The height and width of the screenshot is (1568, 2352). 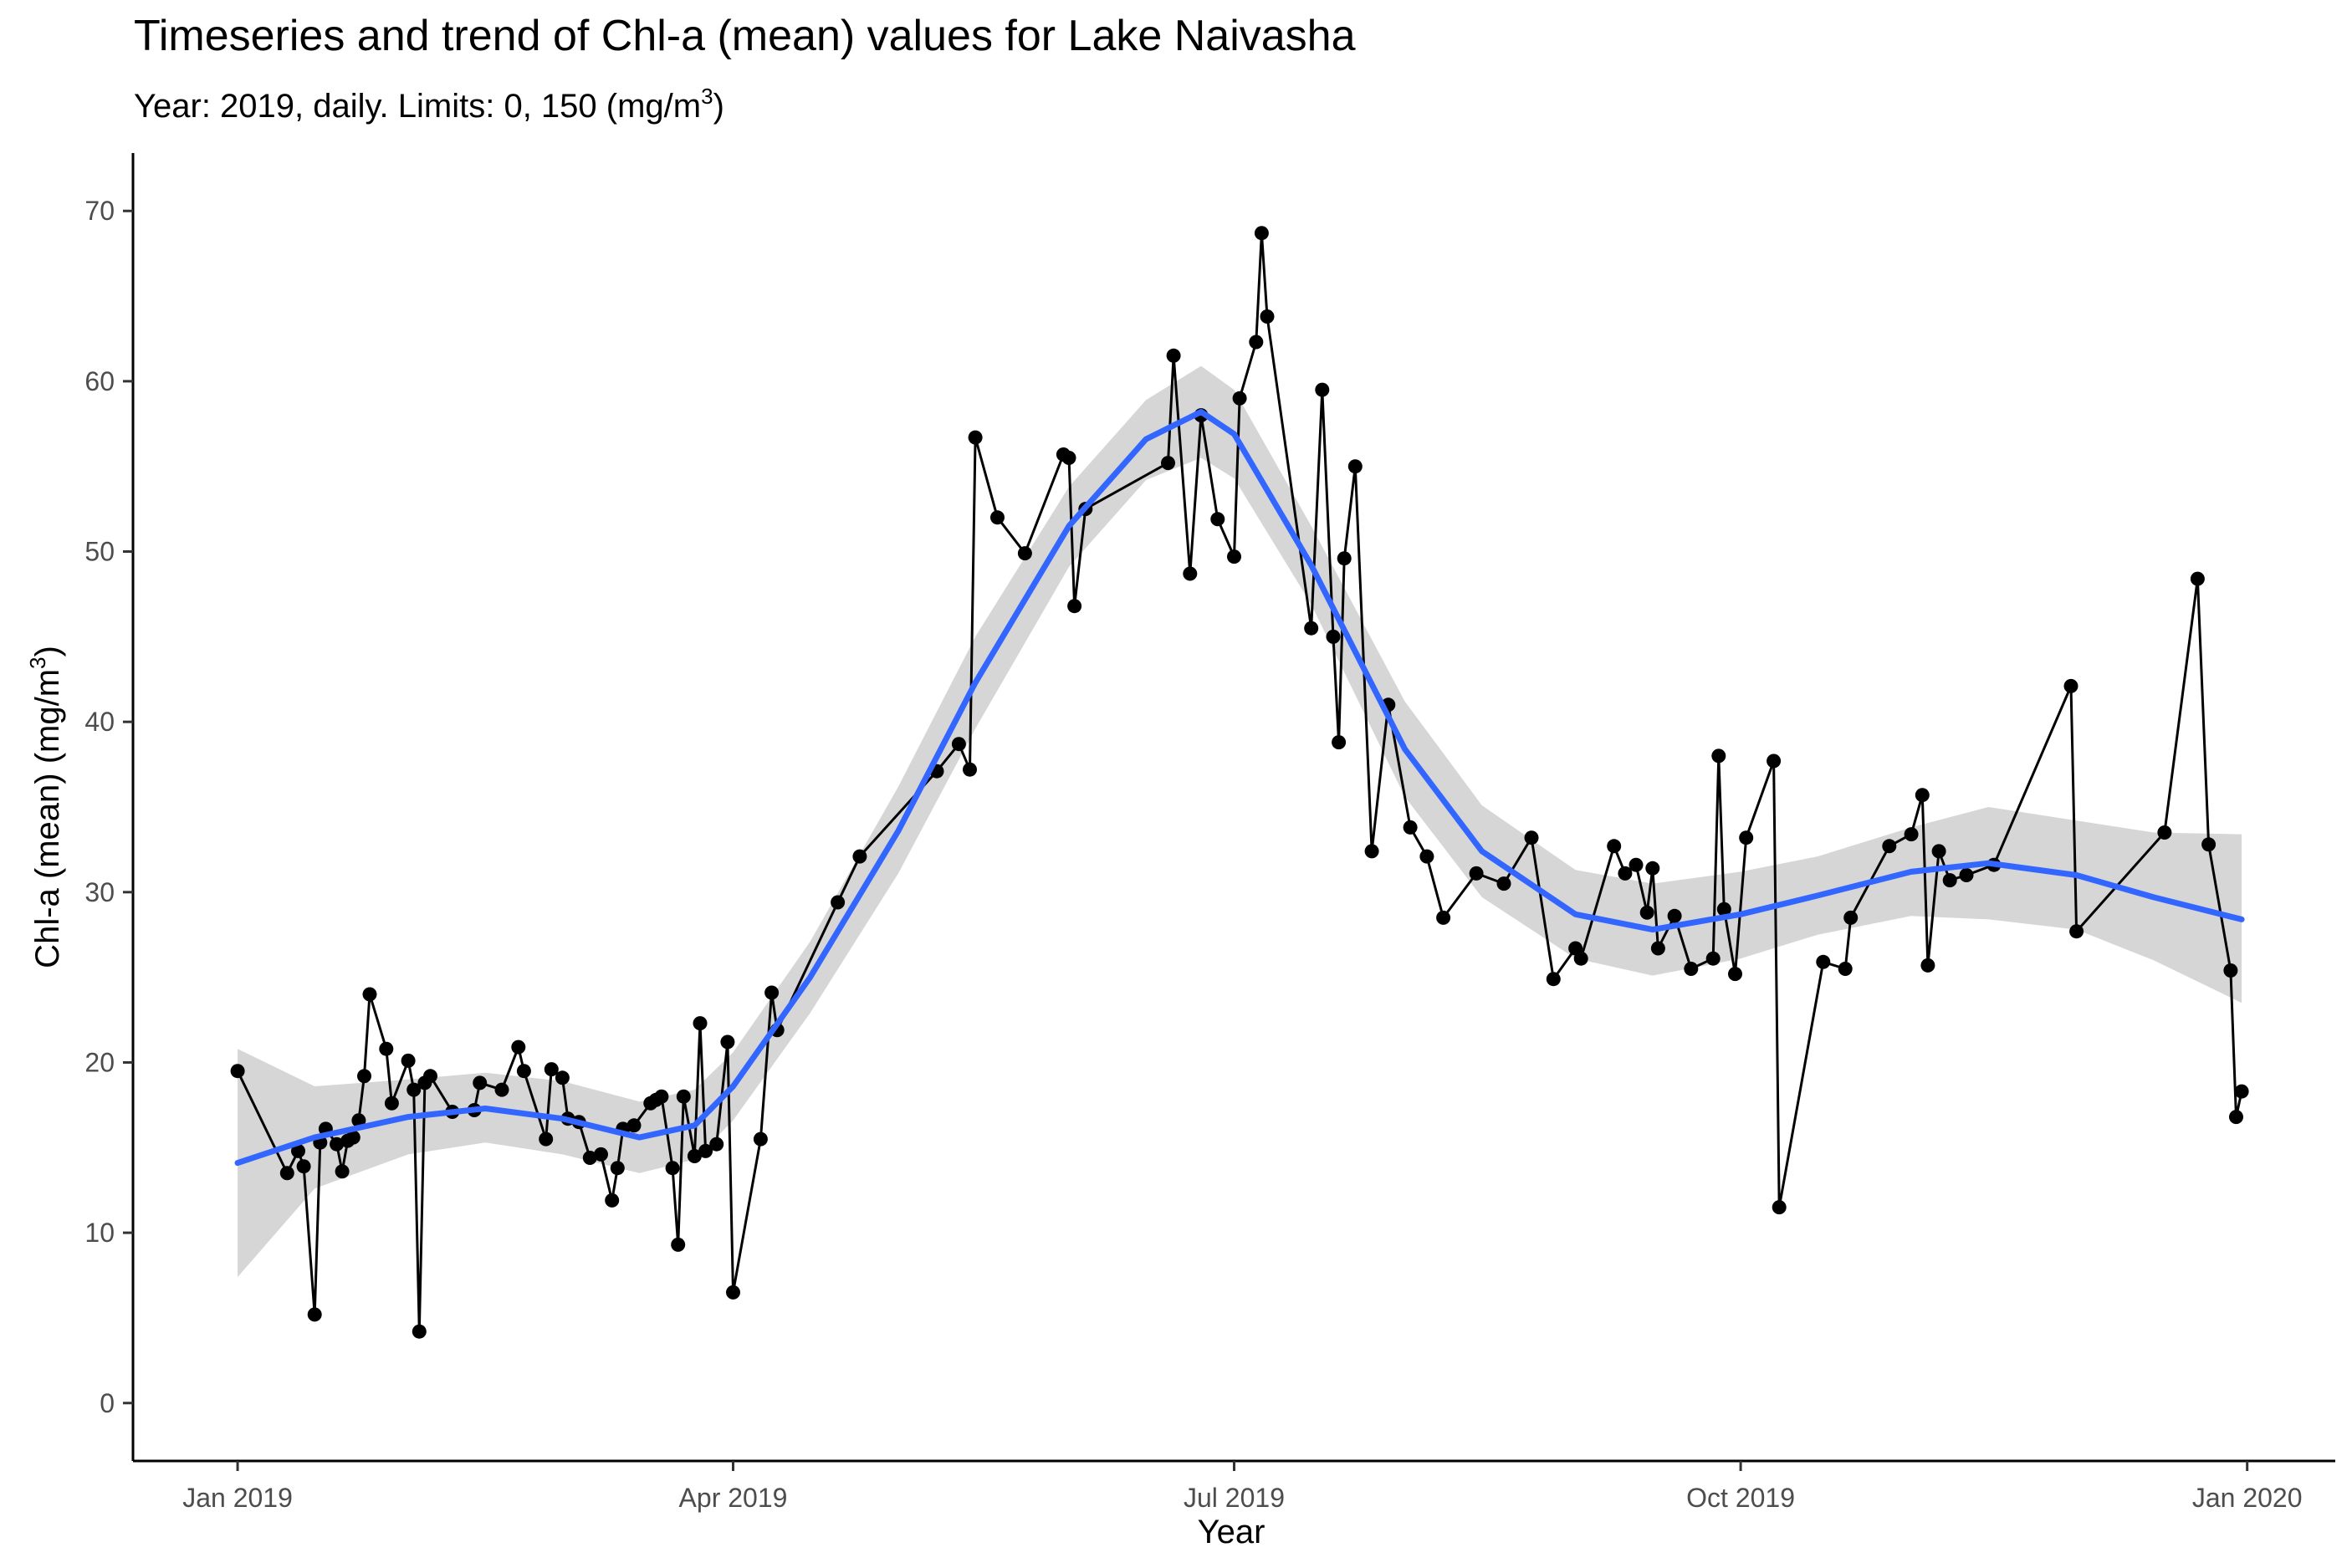 I want to click on x-tick-label: Jul 2019, so click(x=1234, y=1498).